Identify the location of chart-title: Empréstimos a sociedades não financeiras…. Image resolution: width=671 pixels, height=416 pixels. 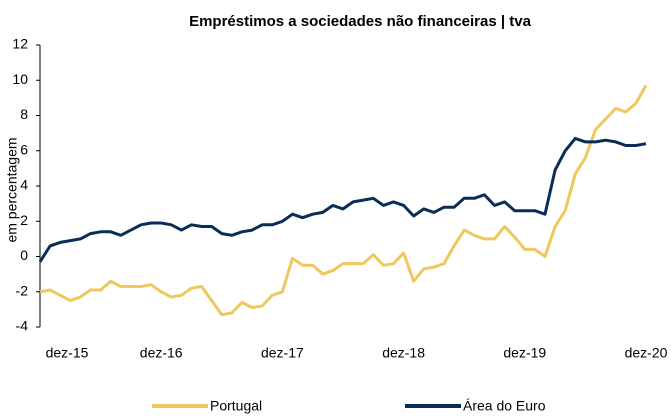
(360, 21).